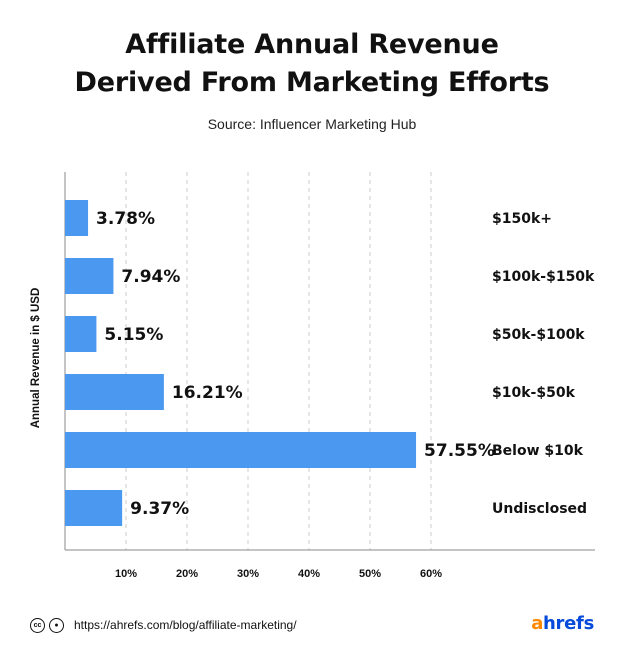 The width and height of the screenshot is (624, 659). I want to click on logo-text: hrefs, so click(568, 623).